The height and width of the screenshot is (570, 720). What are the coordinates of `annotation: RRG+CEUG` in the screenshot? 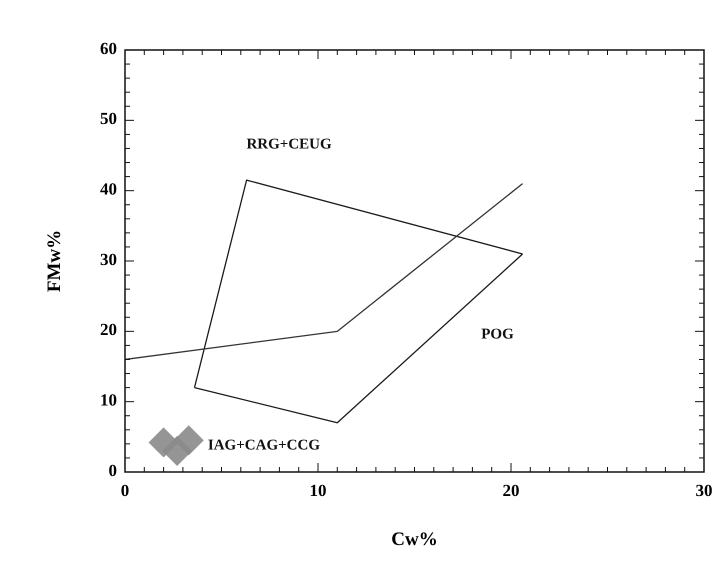 It's located at (289, 144).